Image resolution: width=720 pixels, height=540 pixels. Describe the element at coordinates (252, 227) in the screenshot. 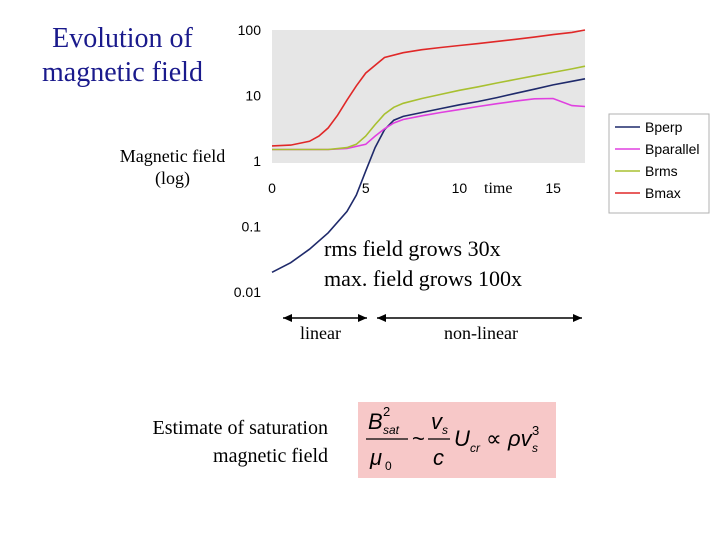

I see `y-tick-label: 0.1` at that location.